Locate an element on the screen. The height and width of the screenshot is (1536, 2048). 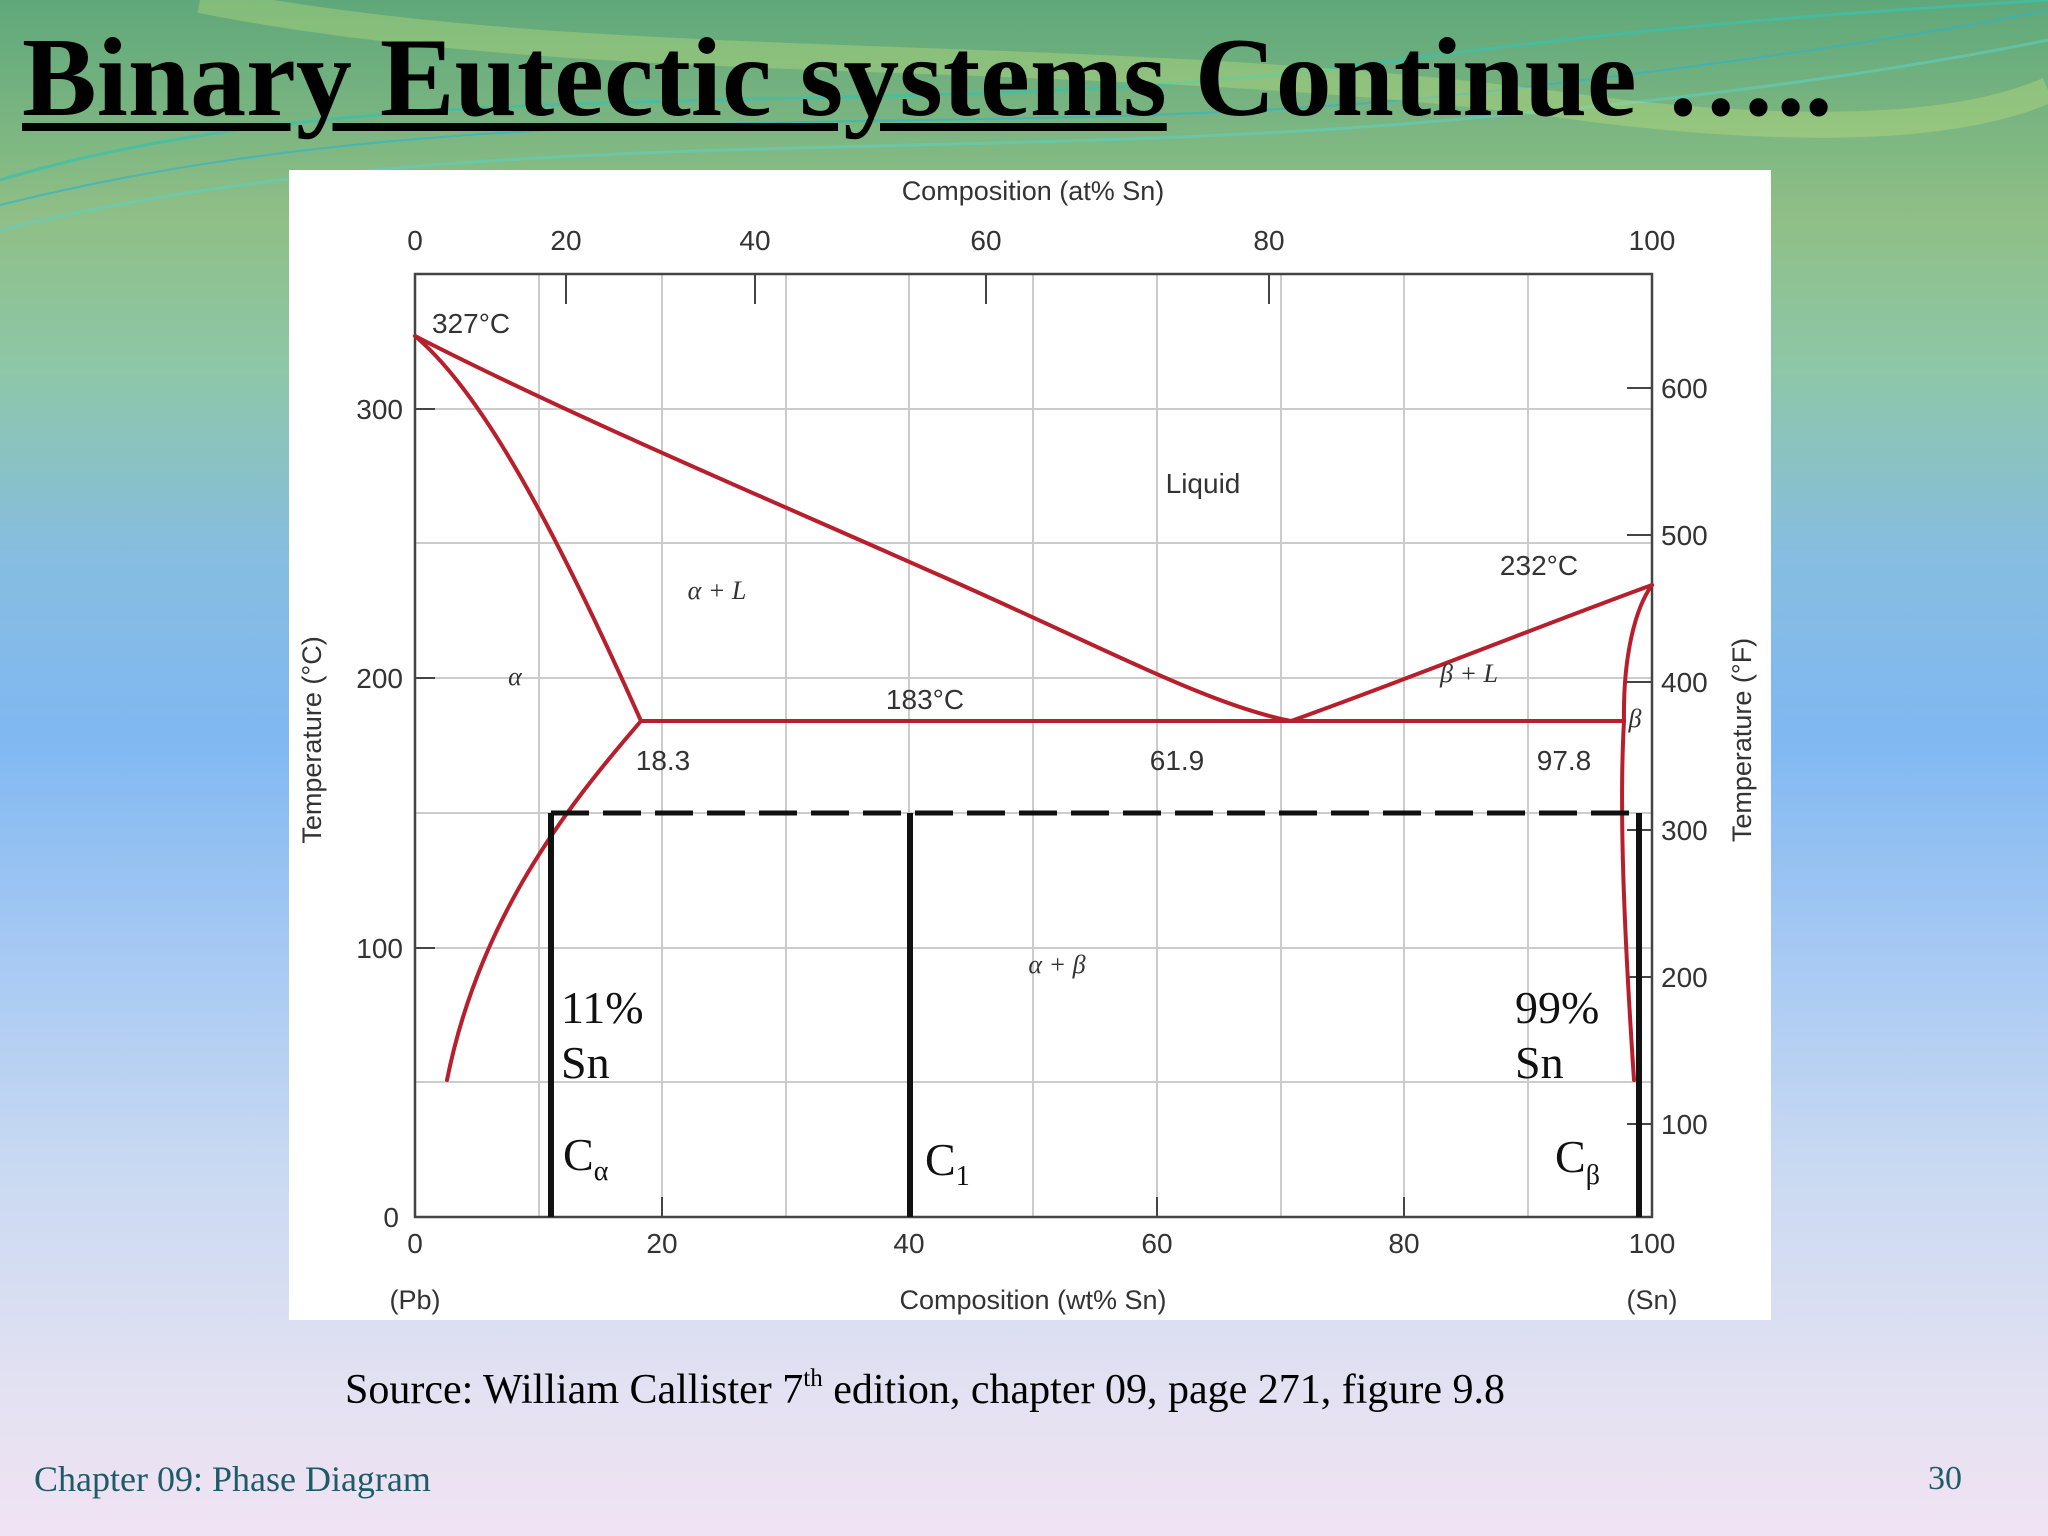
tie-line-group is located at coordinates (1095, 1013).